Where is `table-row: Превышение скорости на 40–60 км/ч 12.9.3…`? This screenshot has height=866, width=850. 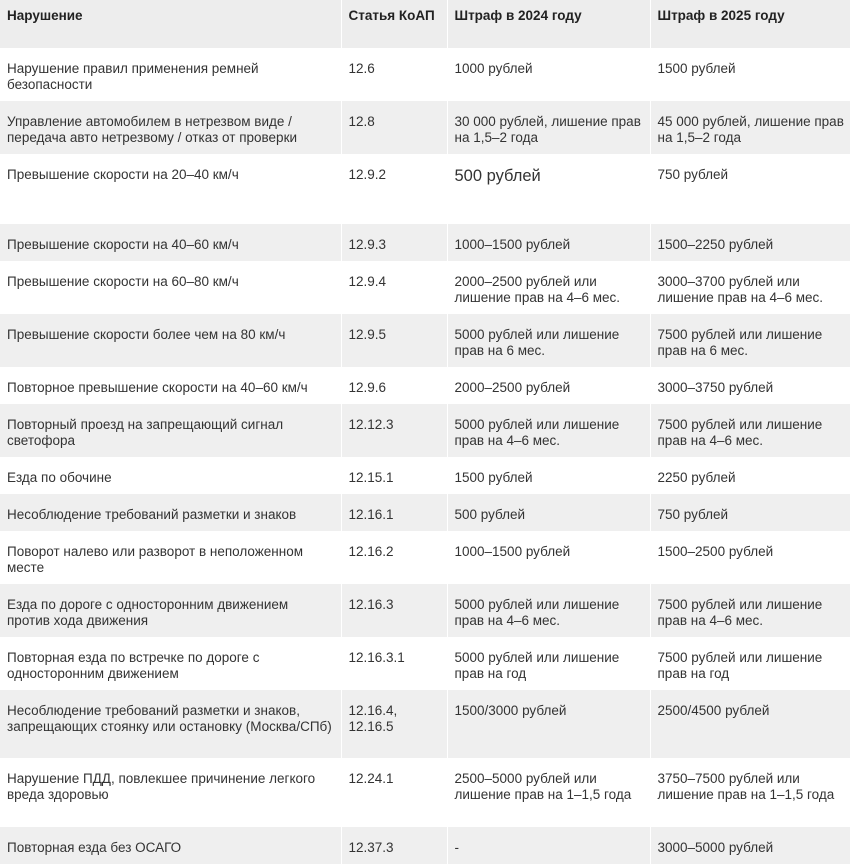 table-row: Превышение скорости на 40–60 км/ч 12.9.3… is located at coordinates (425, 242).